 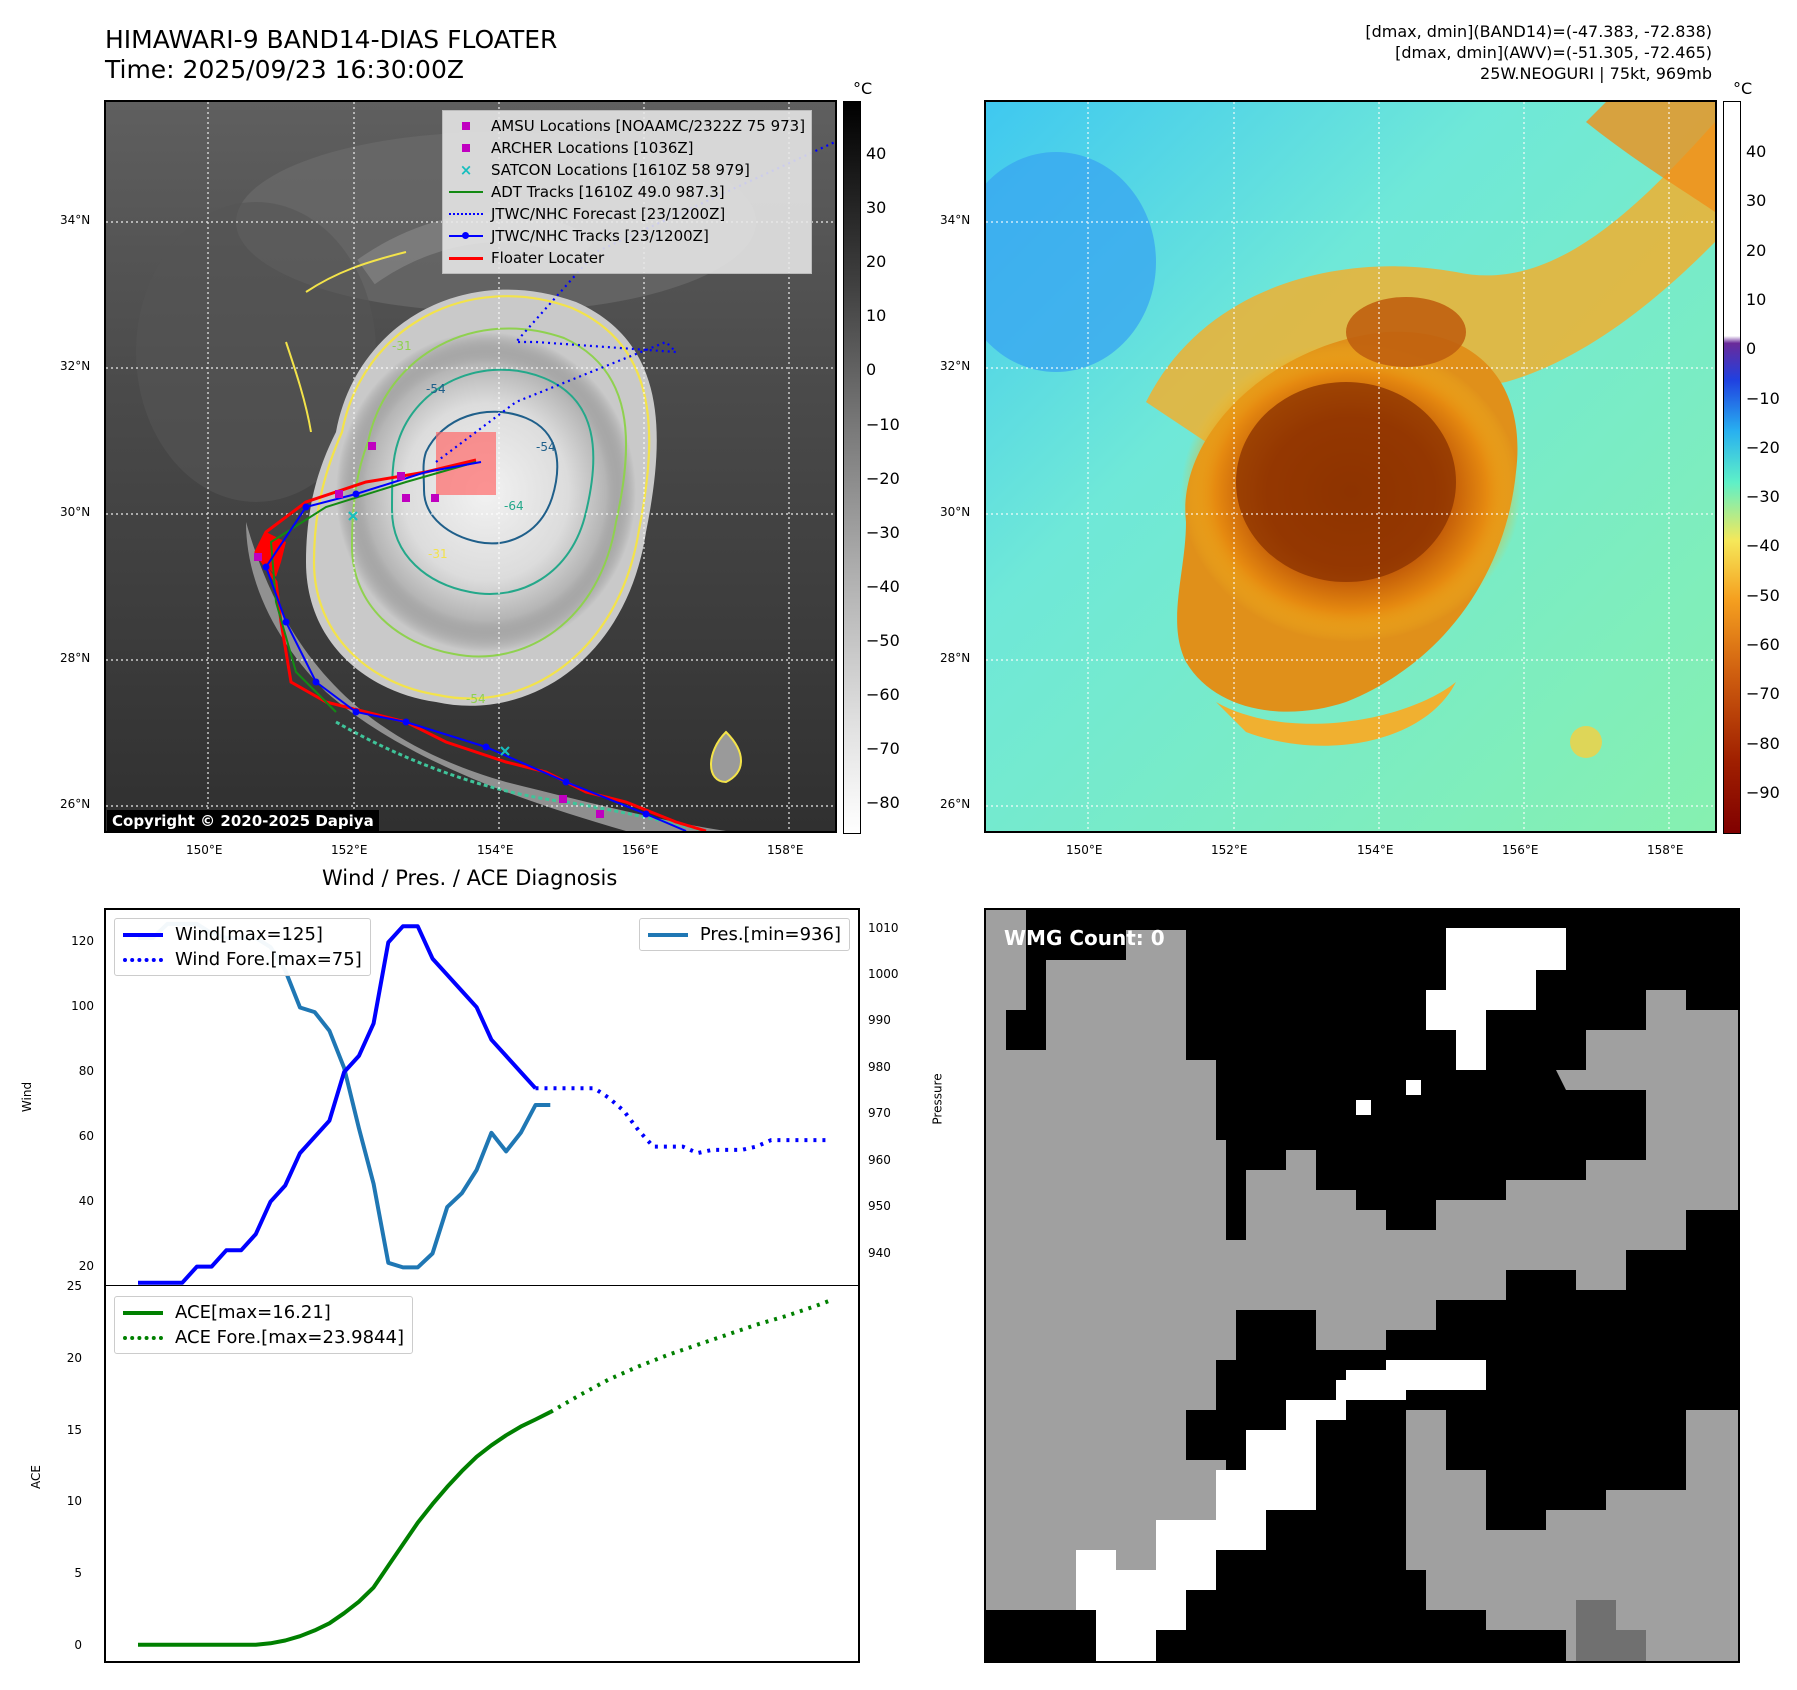 I want to click on ir-colorbar, so click(x=852, y=467).